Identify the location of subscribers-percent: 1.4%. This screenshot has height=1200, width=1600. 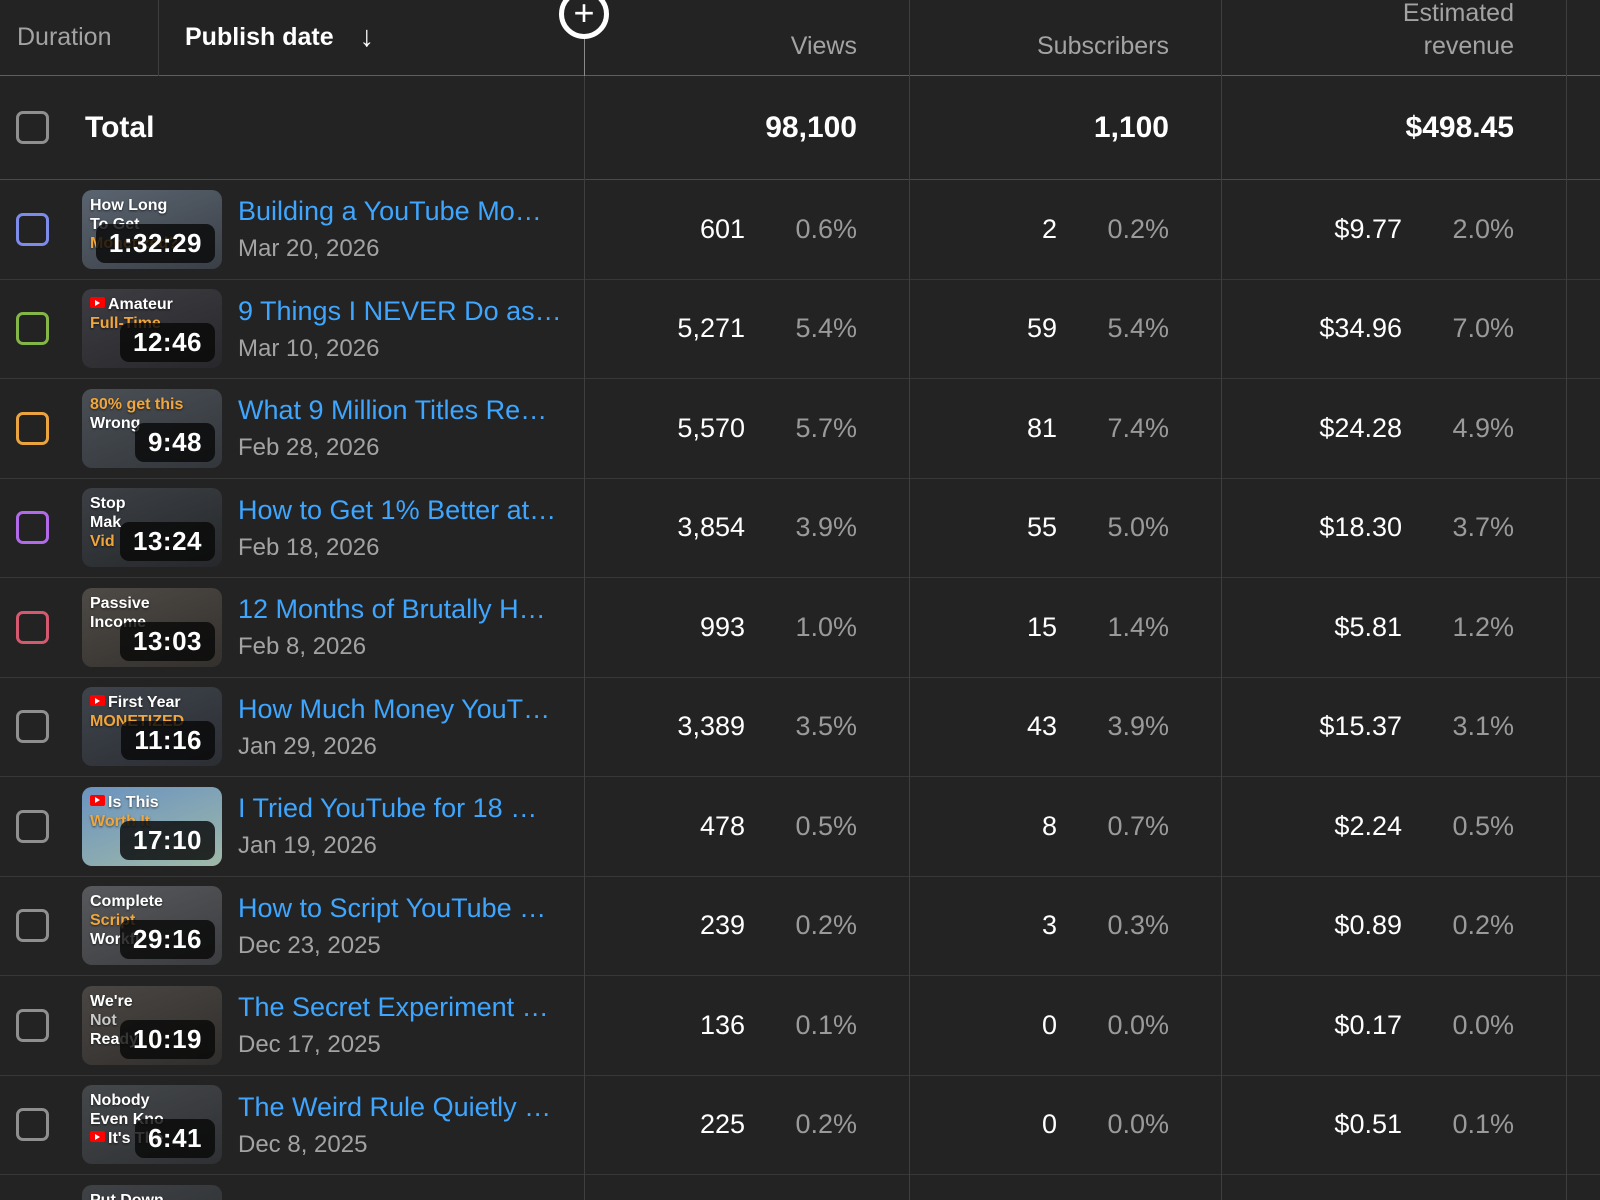
(1138, 626).